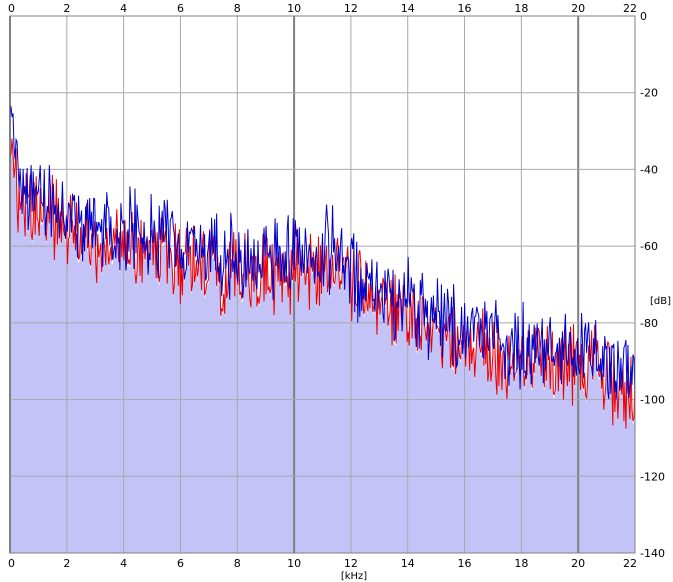 The height and width of the screenshot is (582, 673). What do you see at coordinates (123, 8) in the screenshot?
I see `x-tick-label-top: 4` at bounding box center [123, 8].